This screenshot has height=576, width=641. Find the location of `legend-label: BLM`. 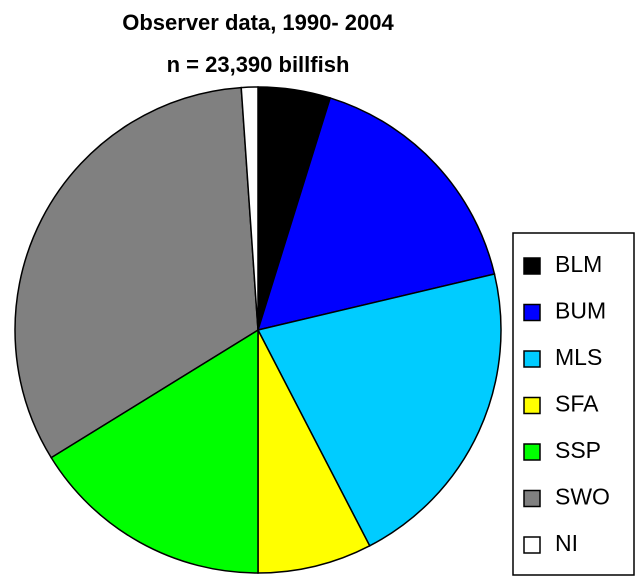

legend-label: BLM is located at coordinates (578, 264).